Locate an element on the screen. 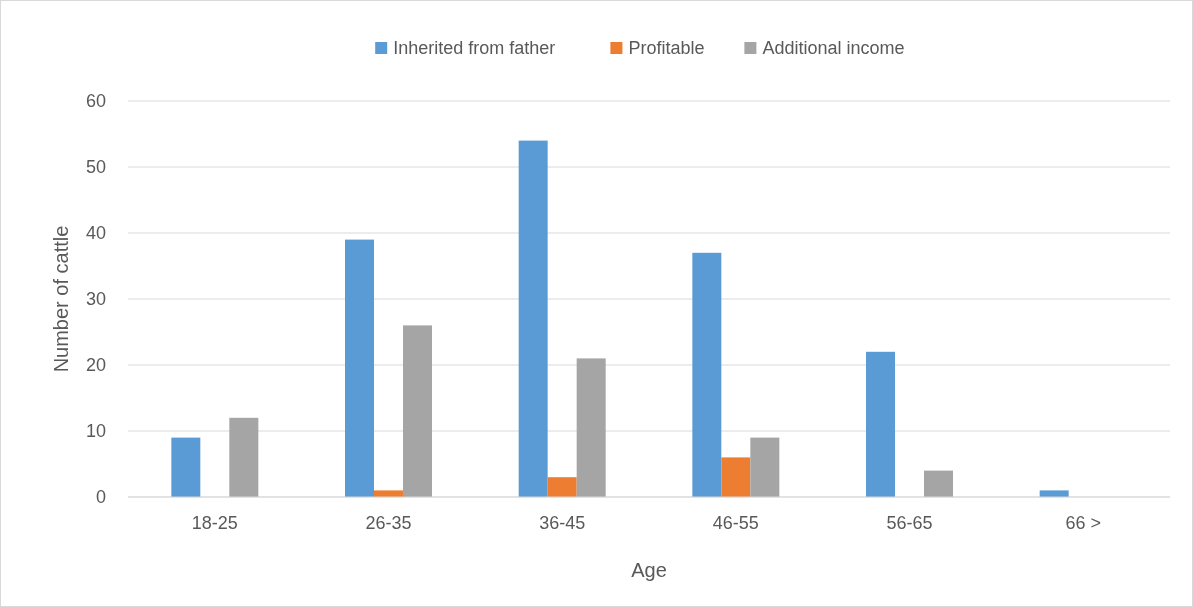 The width and height of the screenshot is (1193, 607). y-tick-label: 50 is located at coordinates (95, 167).